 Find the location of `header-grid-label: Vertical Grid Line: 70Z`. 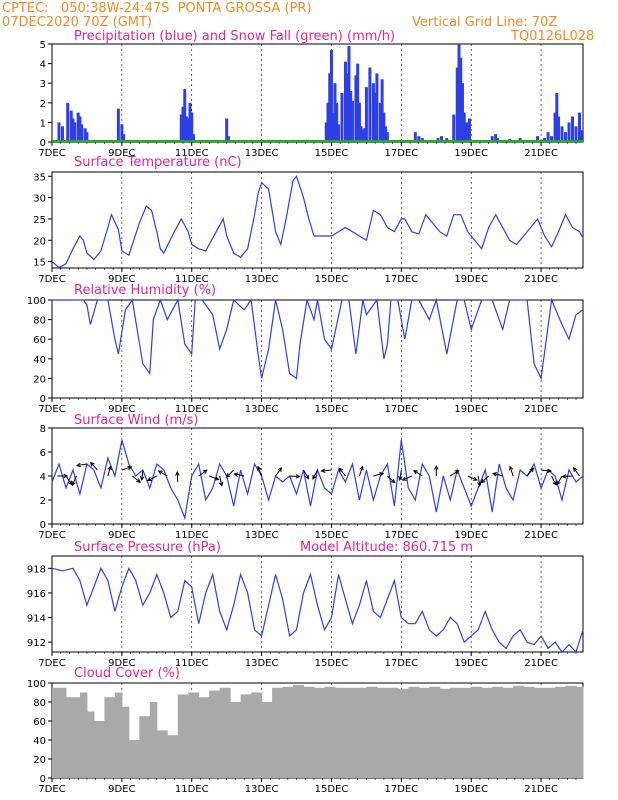

header-grid-label: Vertical Grid Line: 70Z is located at coordinates (485, 22).